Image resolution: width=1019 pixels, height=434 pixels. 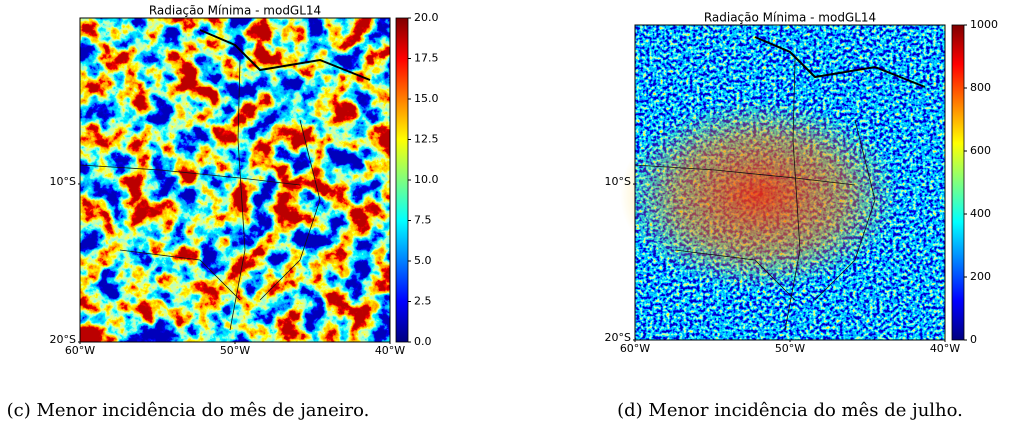 I want to click on colorbar-tick-label: 17.5, so click(x=426, y=58).